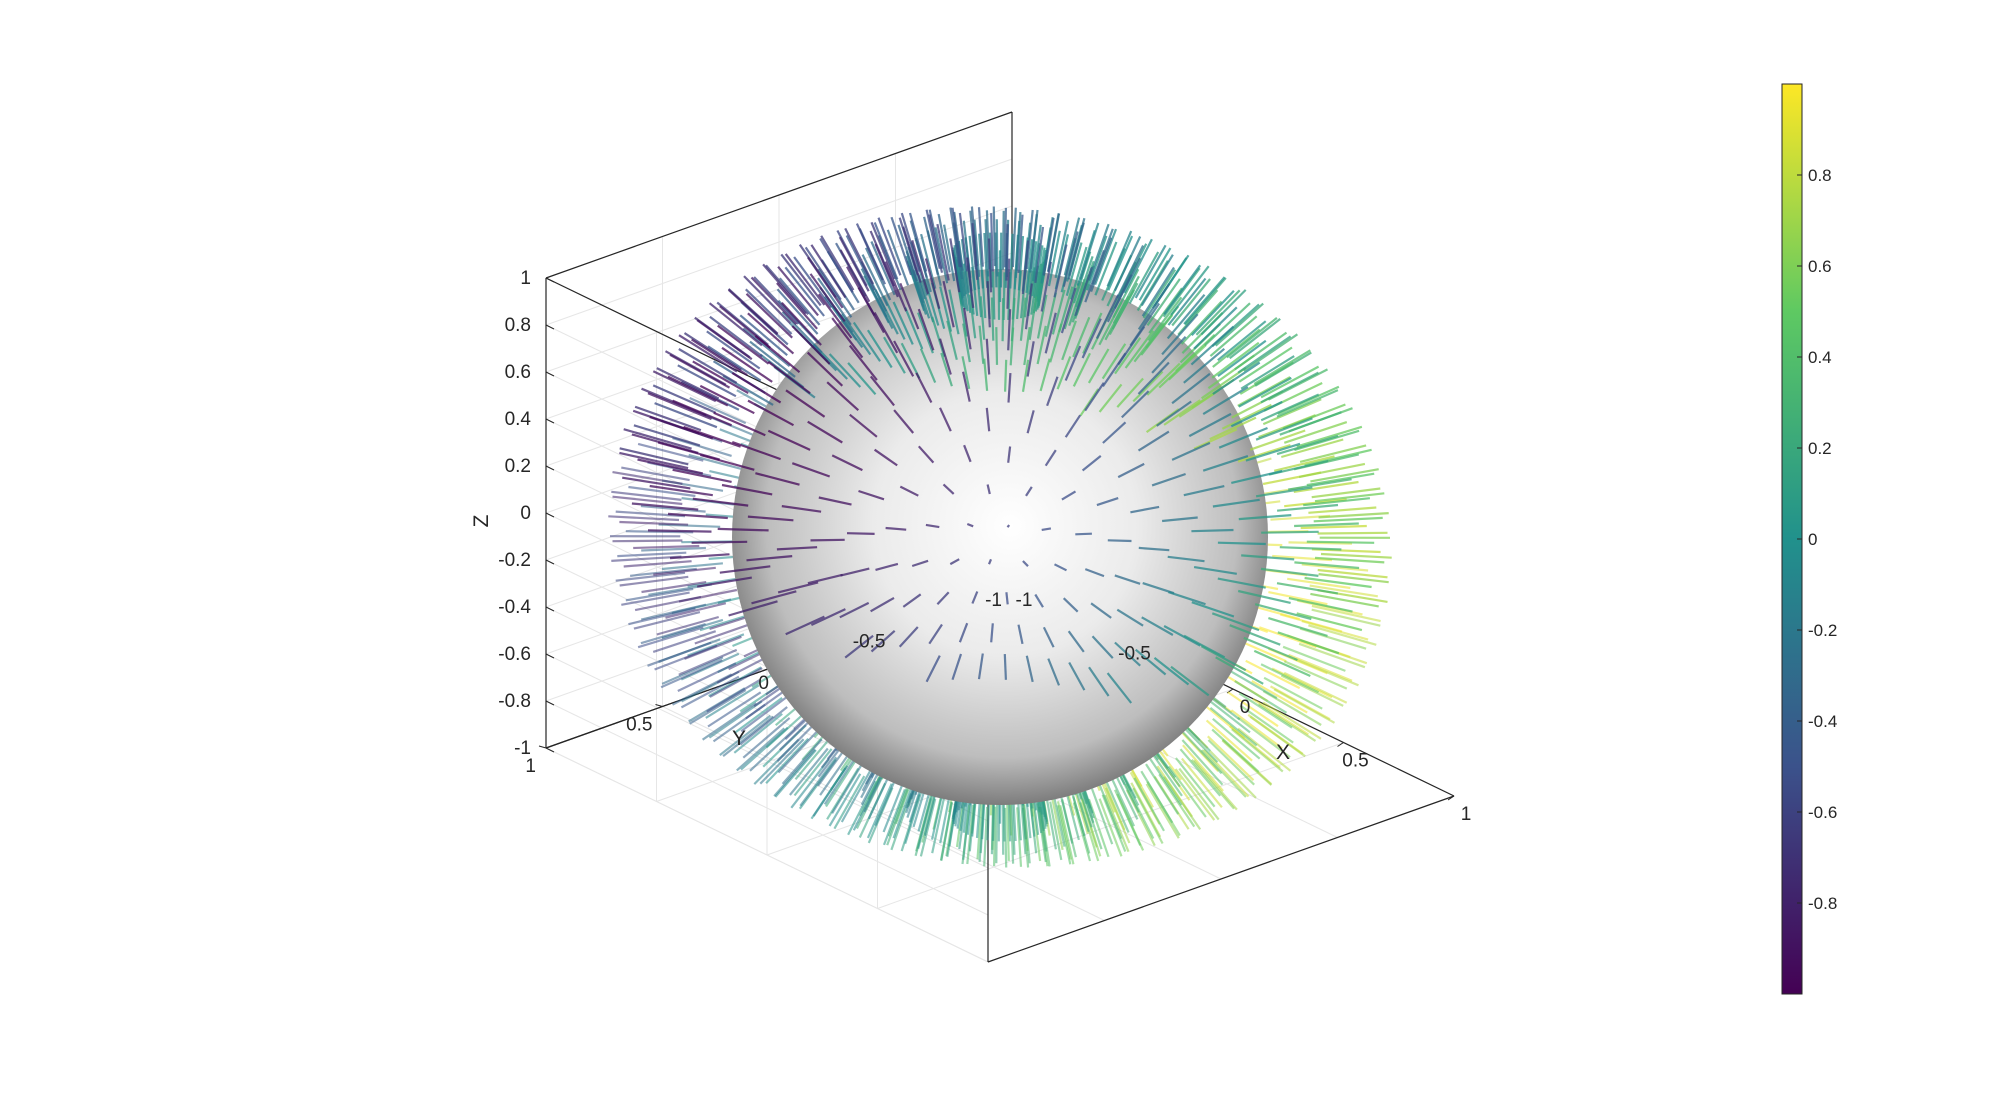 Image resolution: width=2000 pixels, height=1113 pixels. I want to click on x-tick-labels: -1 -0.5 0 0.5 1, so click(1244, 707).